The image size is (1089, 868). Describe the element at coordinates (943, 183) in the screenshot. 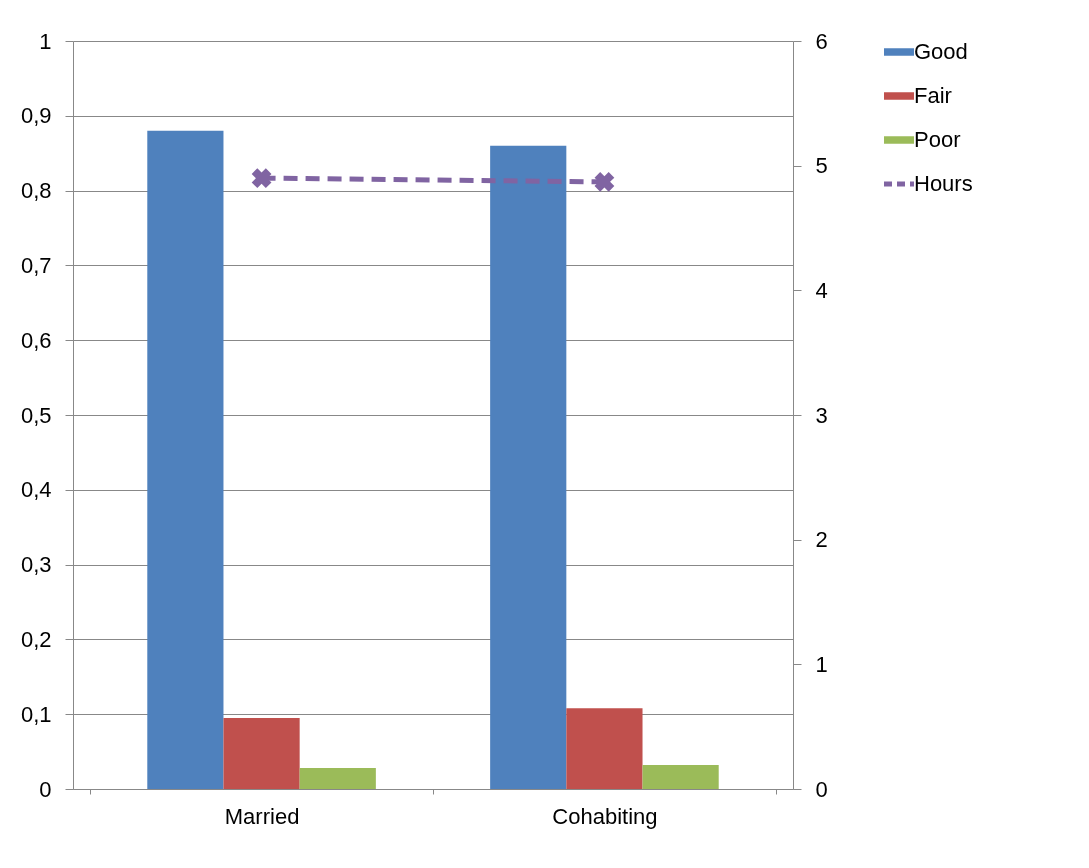

I see `legend-label: Hours` at that location.